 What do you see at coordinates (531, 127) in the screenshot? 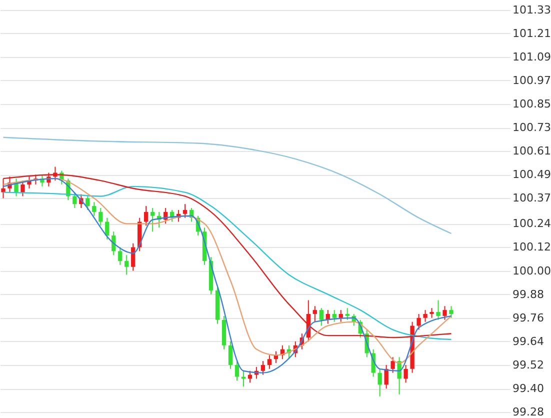
I see `y-tick-label: 100.73` at bounding box center [531, 127].